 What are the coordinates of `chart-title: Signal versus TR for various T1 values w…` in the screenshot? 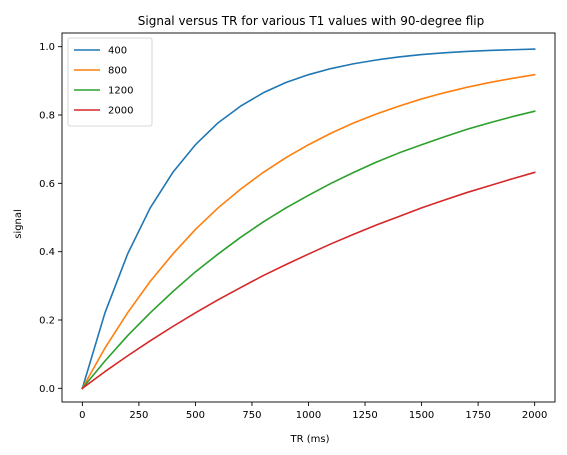 It's located at (311, 21).